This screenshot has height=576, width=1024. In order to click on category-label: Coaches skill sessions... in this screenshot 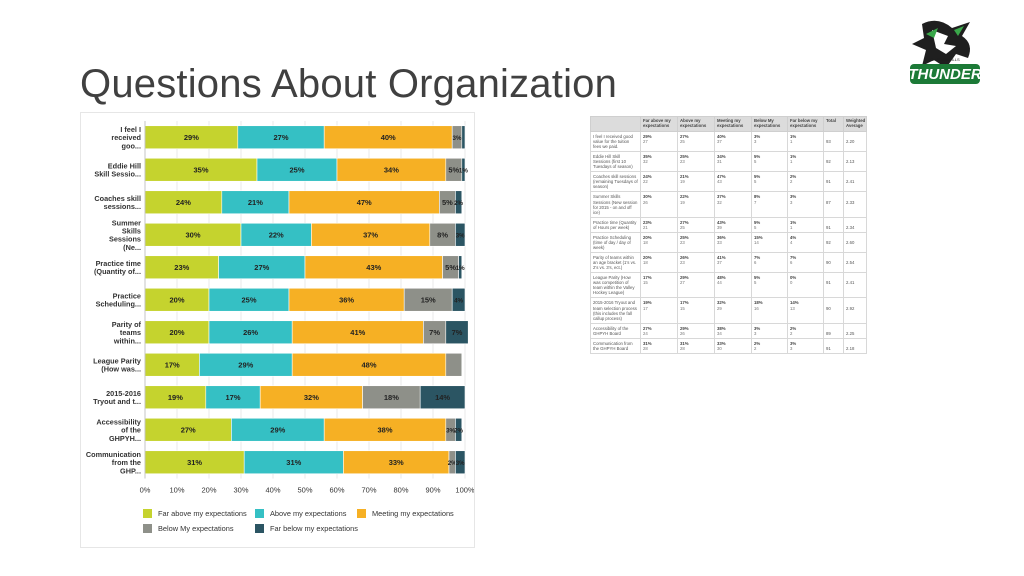, I will do `click(117, 202)`.